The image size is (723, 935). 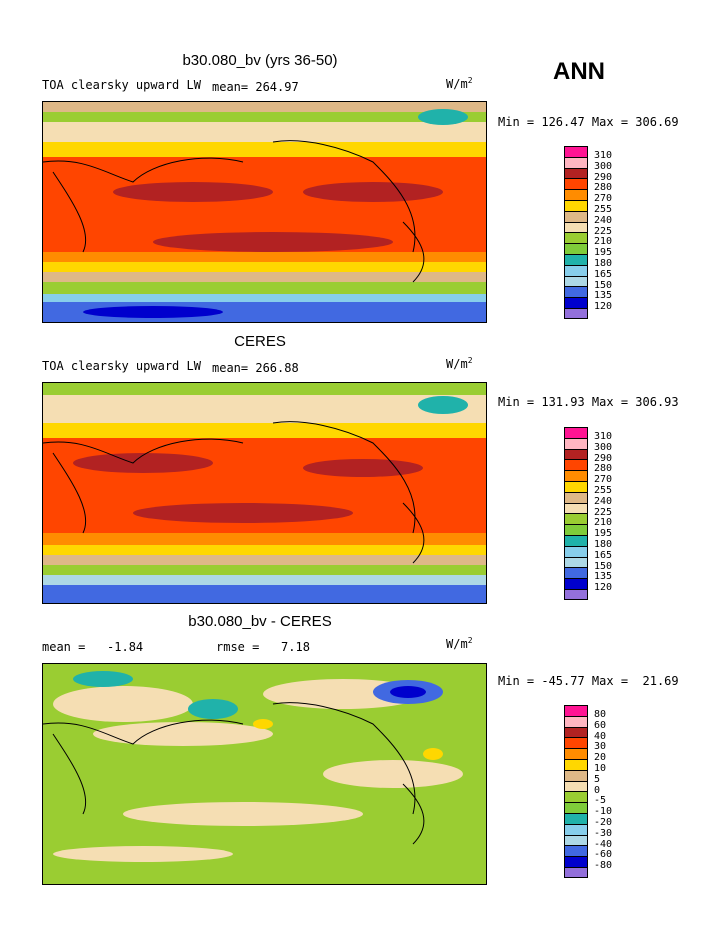 What do you see at coordinates (588, 122) in the screenshot?
I see `panel-1-minmax: Min = 126.47 Max = 306.69` at bounding box center [588, 122].